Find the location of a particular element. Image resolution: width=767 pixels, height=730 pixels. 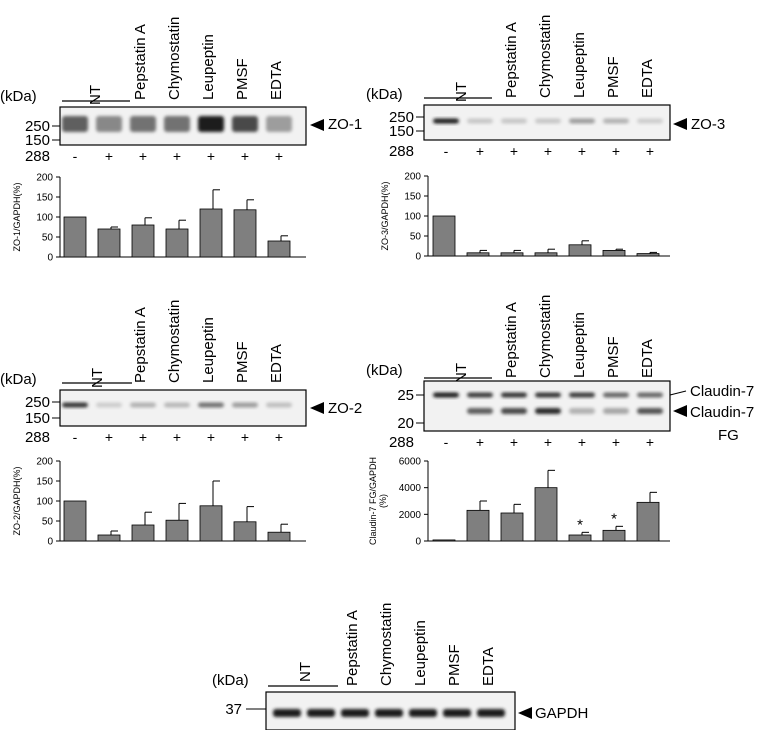

marker-0: 25 is located at coordinates (405, 395).